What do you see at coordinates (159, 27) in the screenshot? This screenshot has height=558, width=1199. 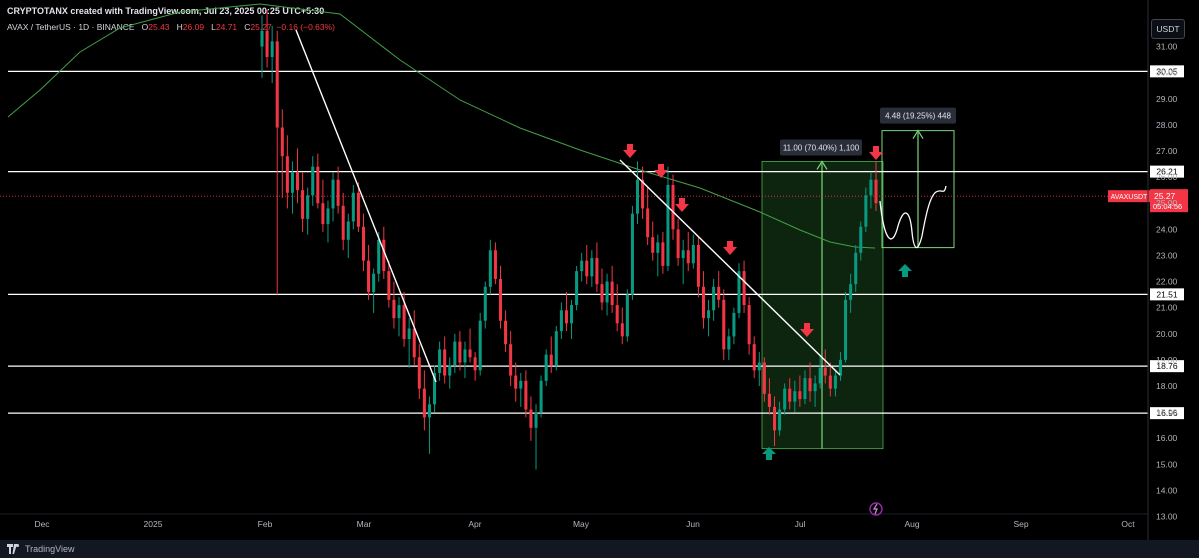 I see `open-value: 25.43` at bounding box center [159, 27].